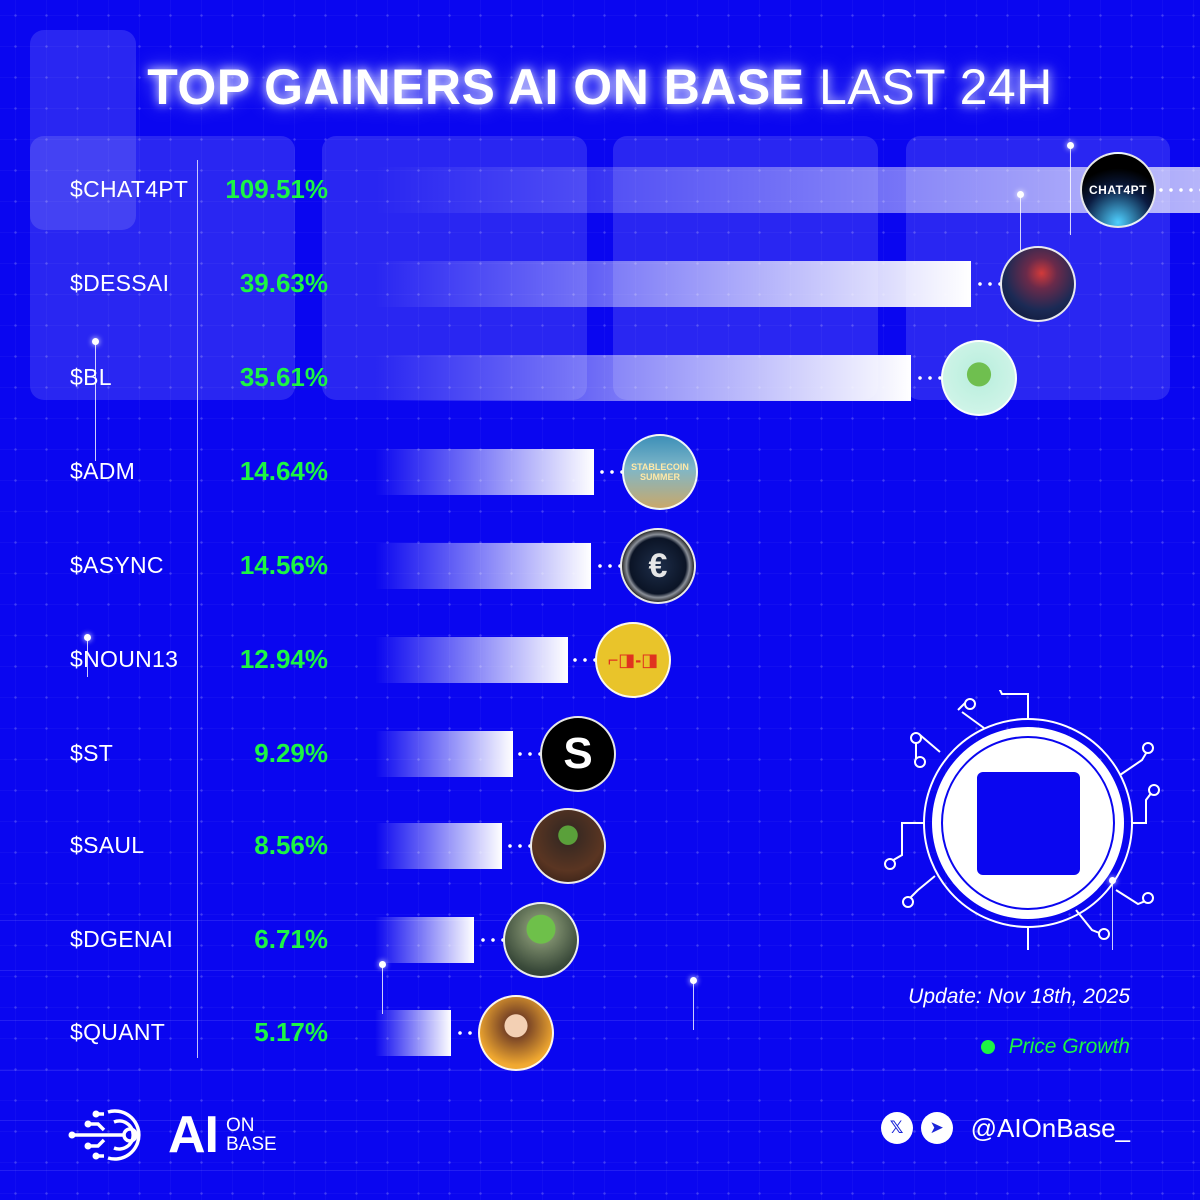  I want to click on chart-row: $ST 9.29% S, so click(600, 754).